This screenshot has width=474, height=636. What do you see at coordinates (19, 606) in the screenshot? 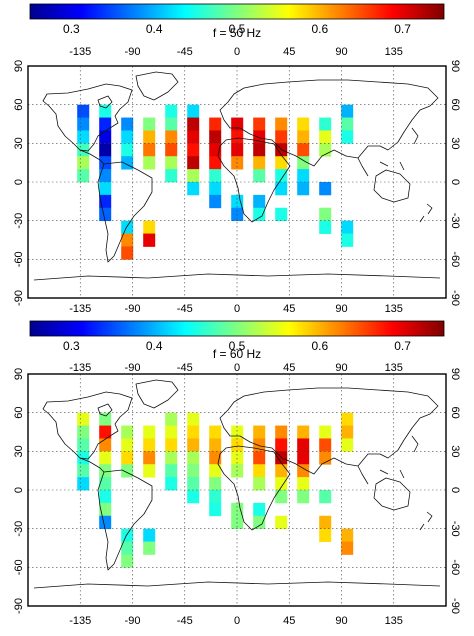
I see `lat-tick-label-left: -90` at bounding box center [19, 606].